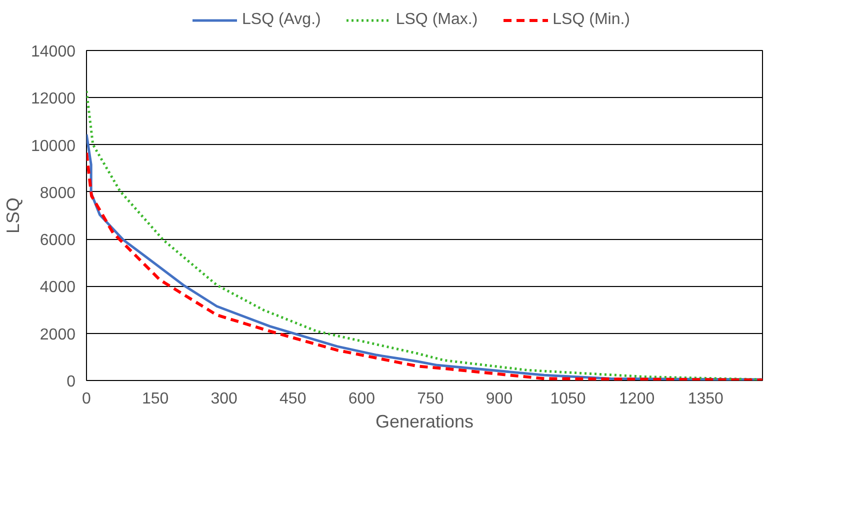  I want to click on y-tick-label: 4000, so click(58, 287).